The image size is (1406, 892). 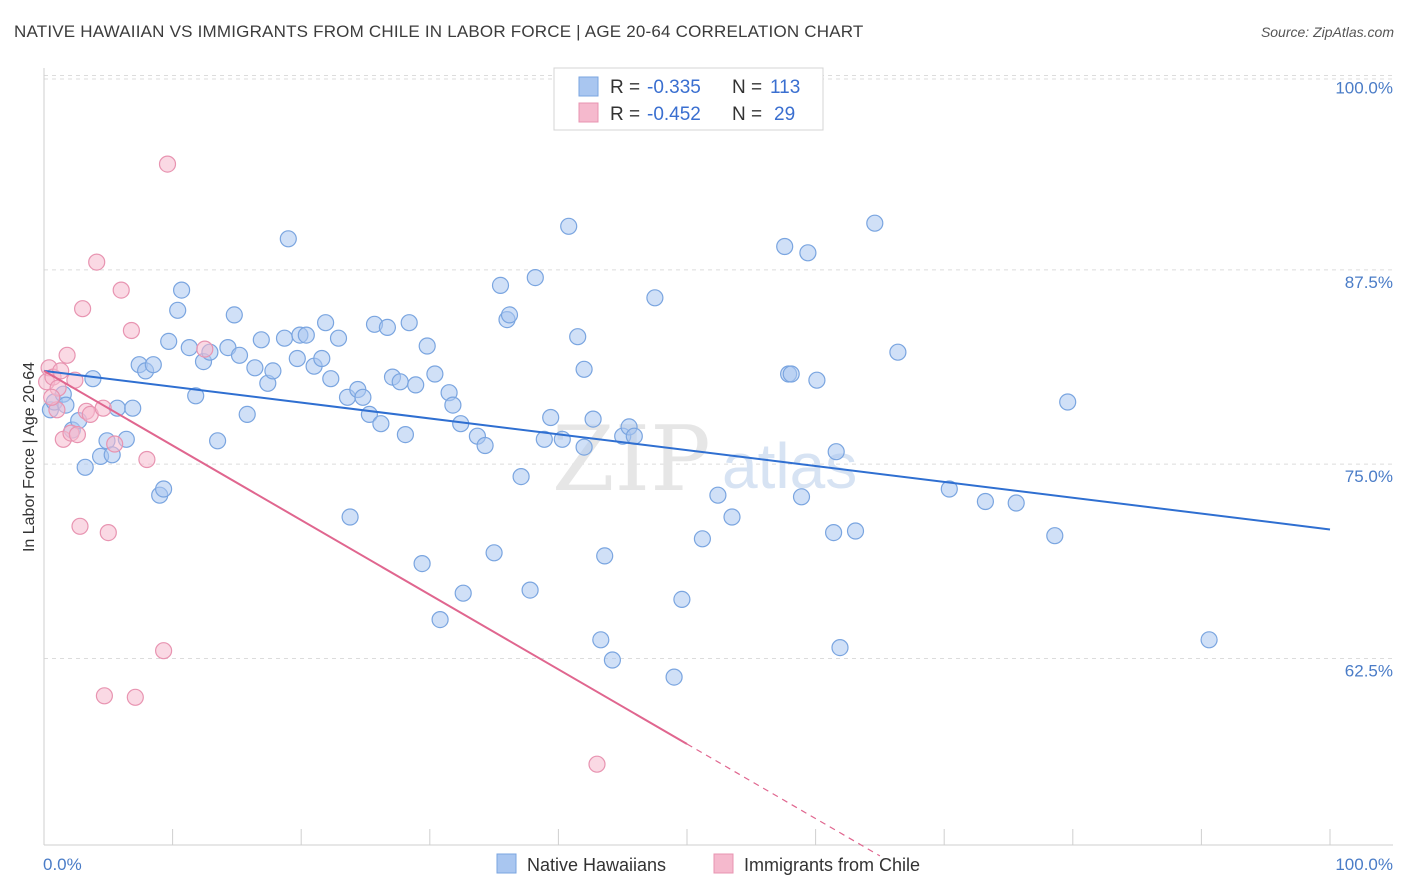 I want to click on y-tick-label: 87.5%, so click(x=1369, y=282).